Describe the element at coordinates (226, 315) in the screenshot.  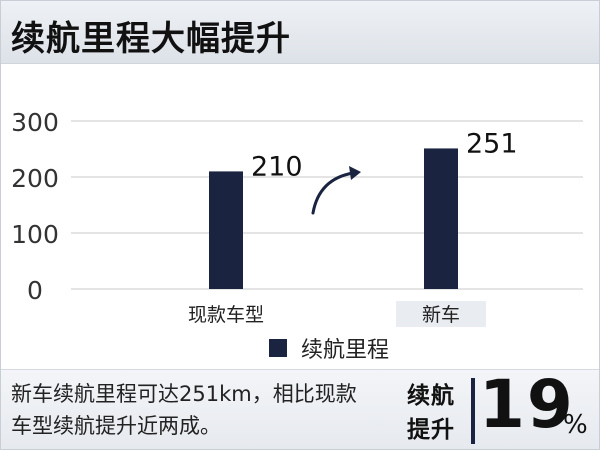
I see `category-label: 现款车型` at that location.